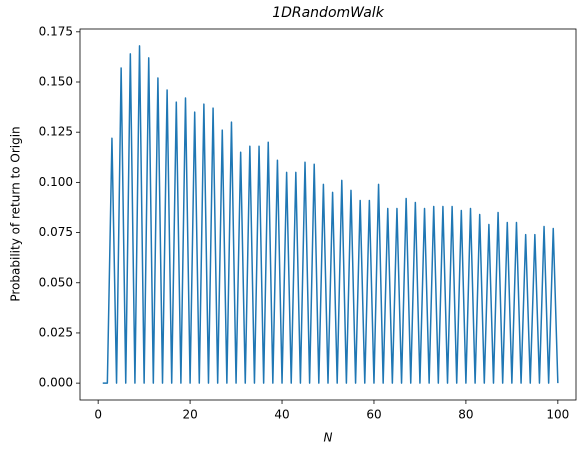 The height and width of the screenshot is (455, 584). I want to click on x-tick-label: 60, so click(373, 415).